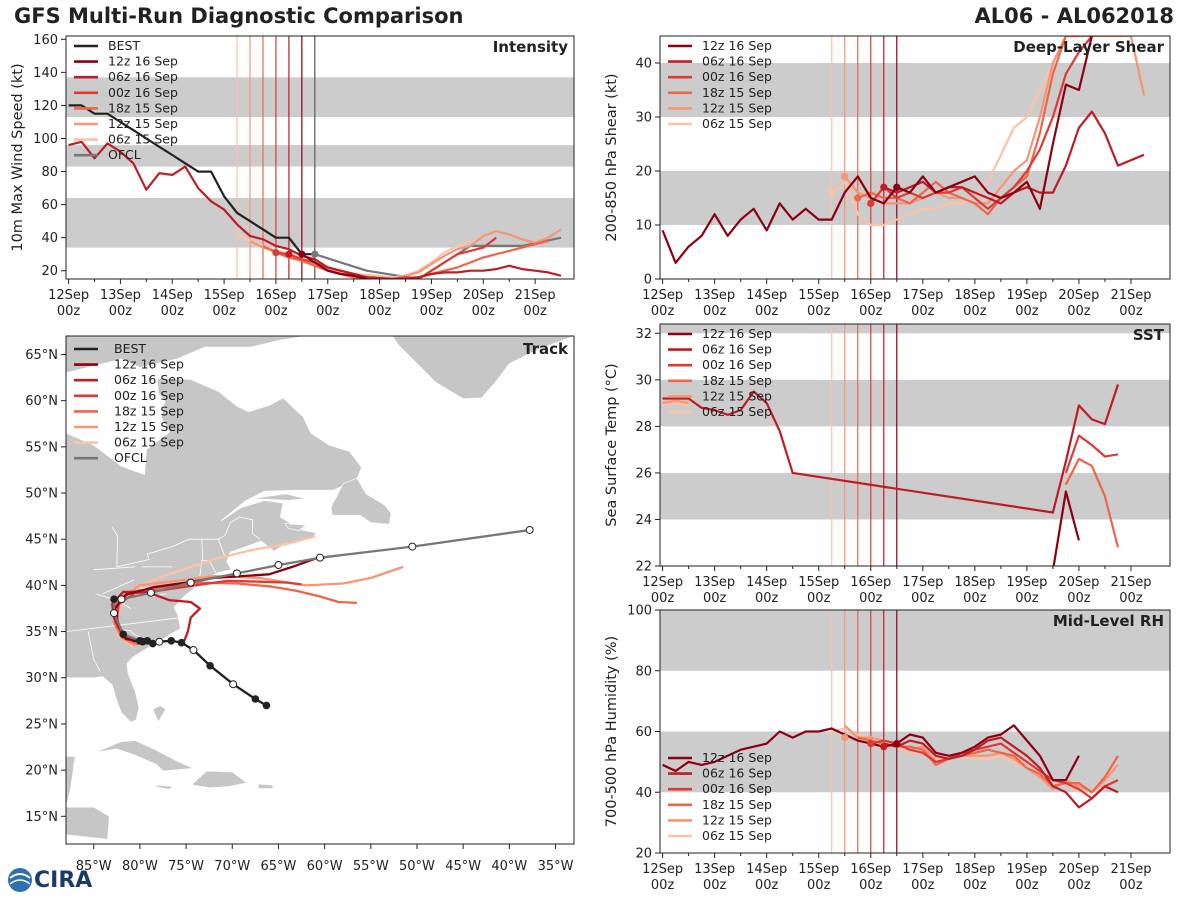 The image size is (1200, 900). I want to click on intensity-xtick-label: 17Sep, so click(327, 295).